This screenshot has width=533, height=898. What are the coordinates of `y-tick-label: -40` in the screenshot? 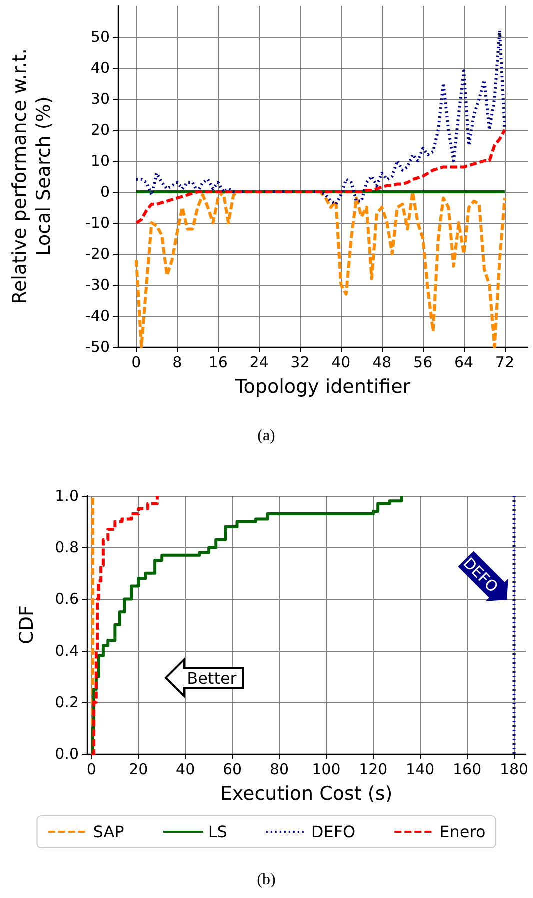 It's located at (98, 316).